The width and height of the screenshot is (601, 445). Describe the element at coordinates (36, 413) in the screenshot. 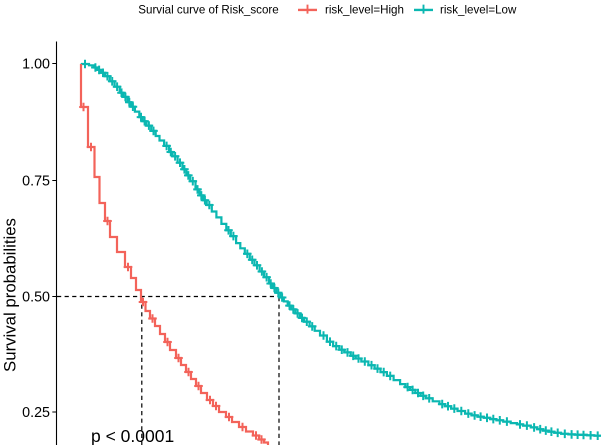

I see `svg-text: 0.25` at that location.